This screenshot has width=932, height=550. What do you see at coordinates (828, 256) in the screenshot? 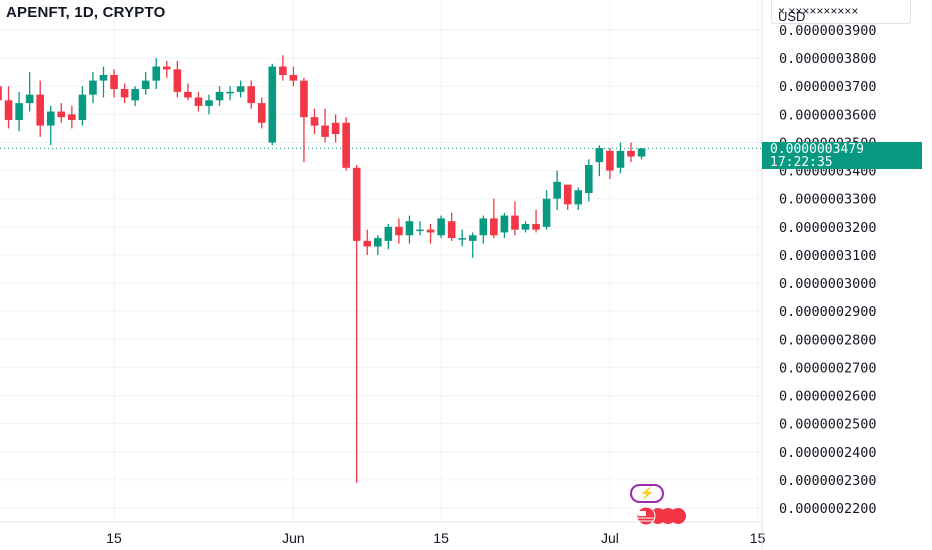
I see `y-tick-label: 0.0000003100` at bounding box center [828, 256].